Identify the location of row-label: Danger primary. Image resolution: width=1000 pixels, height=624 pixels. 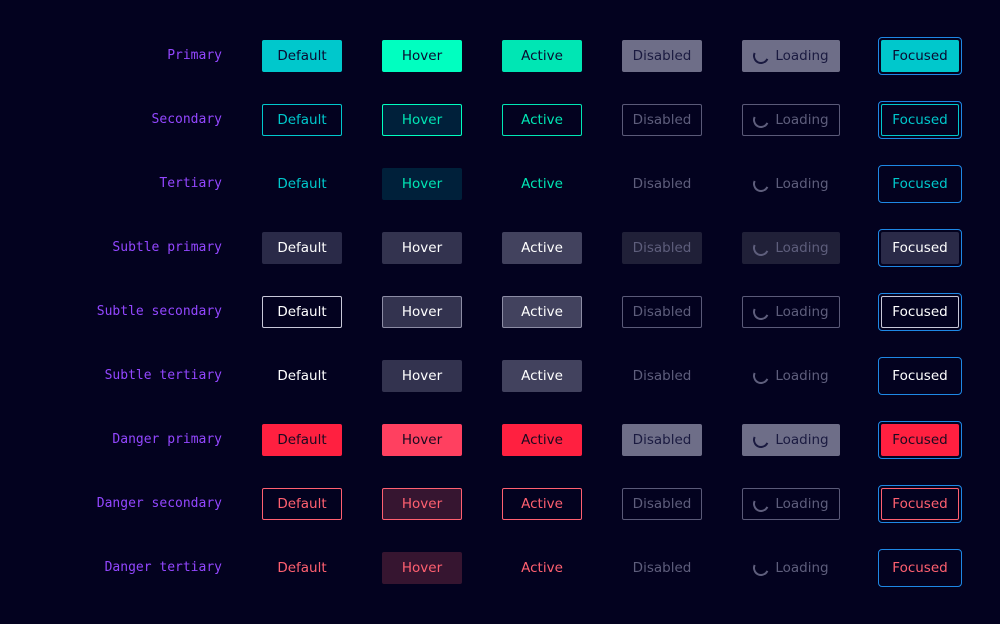
(167, 439).